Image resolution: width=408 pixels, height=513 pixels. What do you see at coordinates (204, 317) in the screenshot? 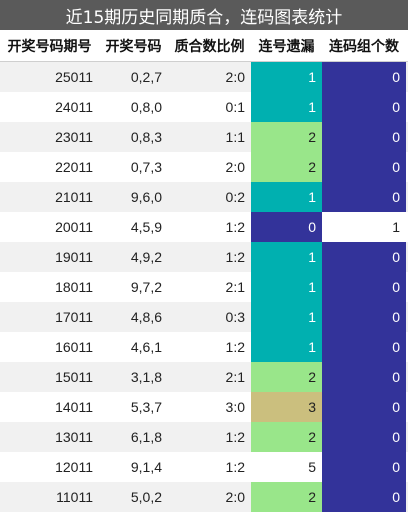
I see `table-row: 17011 4,8,6 0:3 1 0` at bounding box center [204, 317].